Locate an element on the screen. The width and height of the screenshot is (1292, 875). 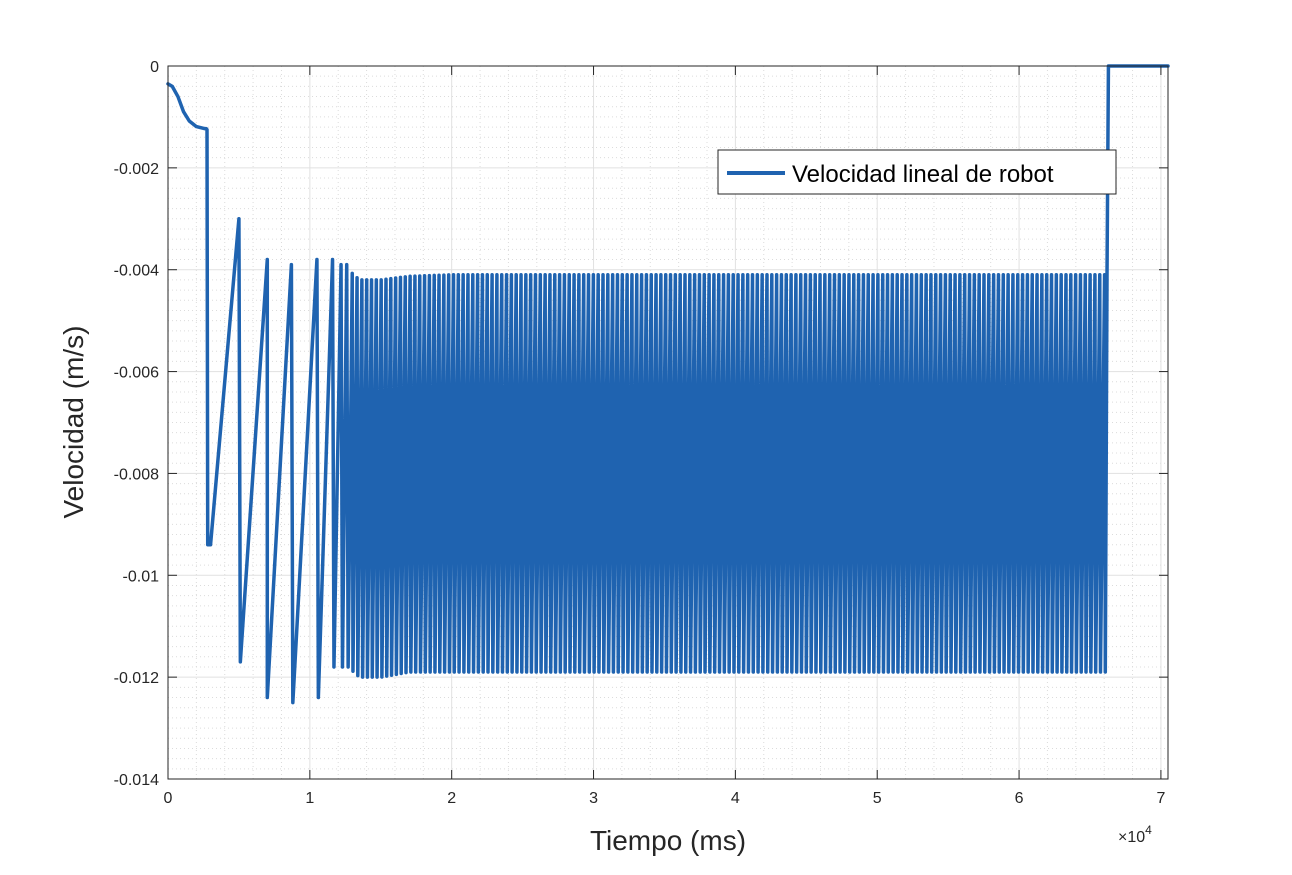
x-tick-labels: 0 1 2 3 4 5 6 7 is located at coordinates (665, 798).